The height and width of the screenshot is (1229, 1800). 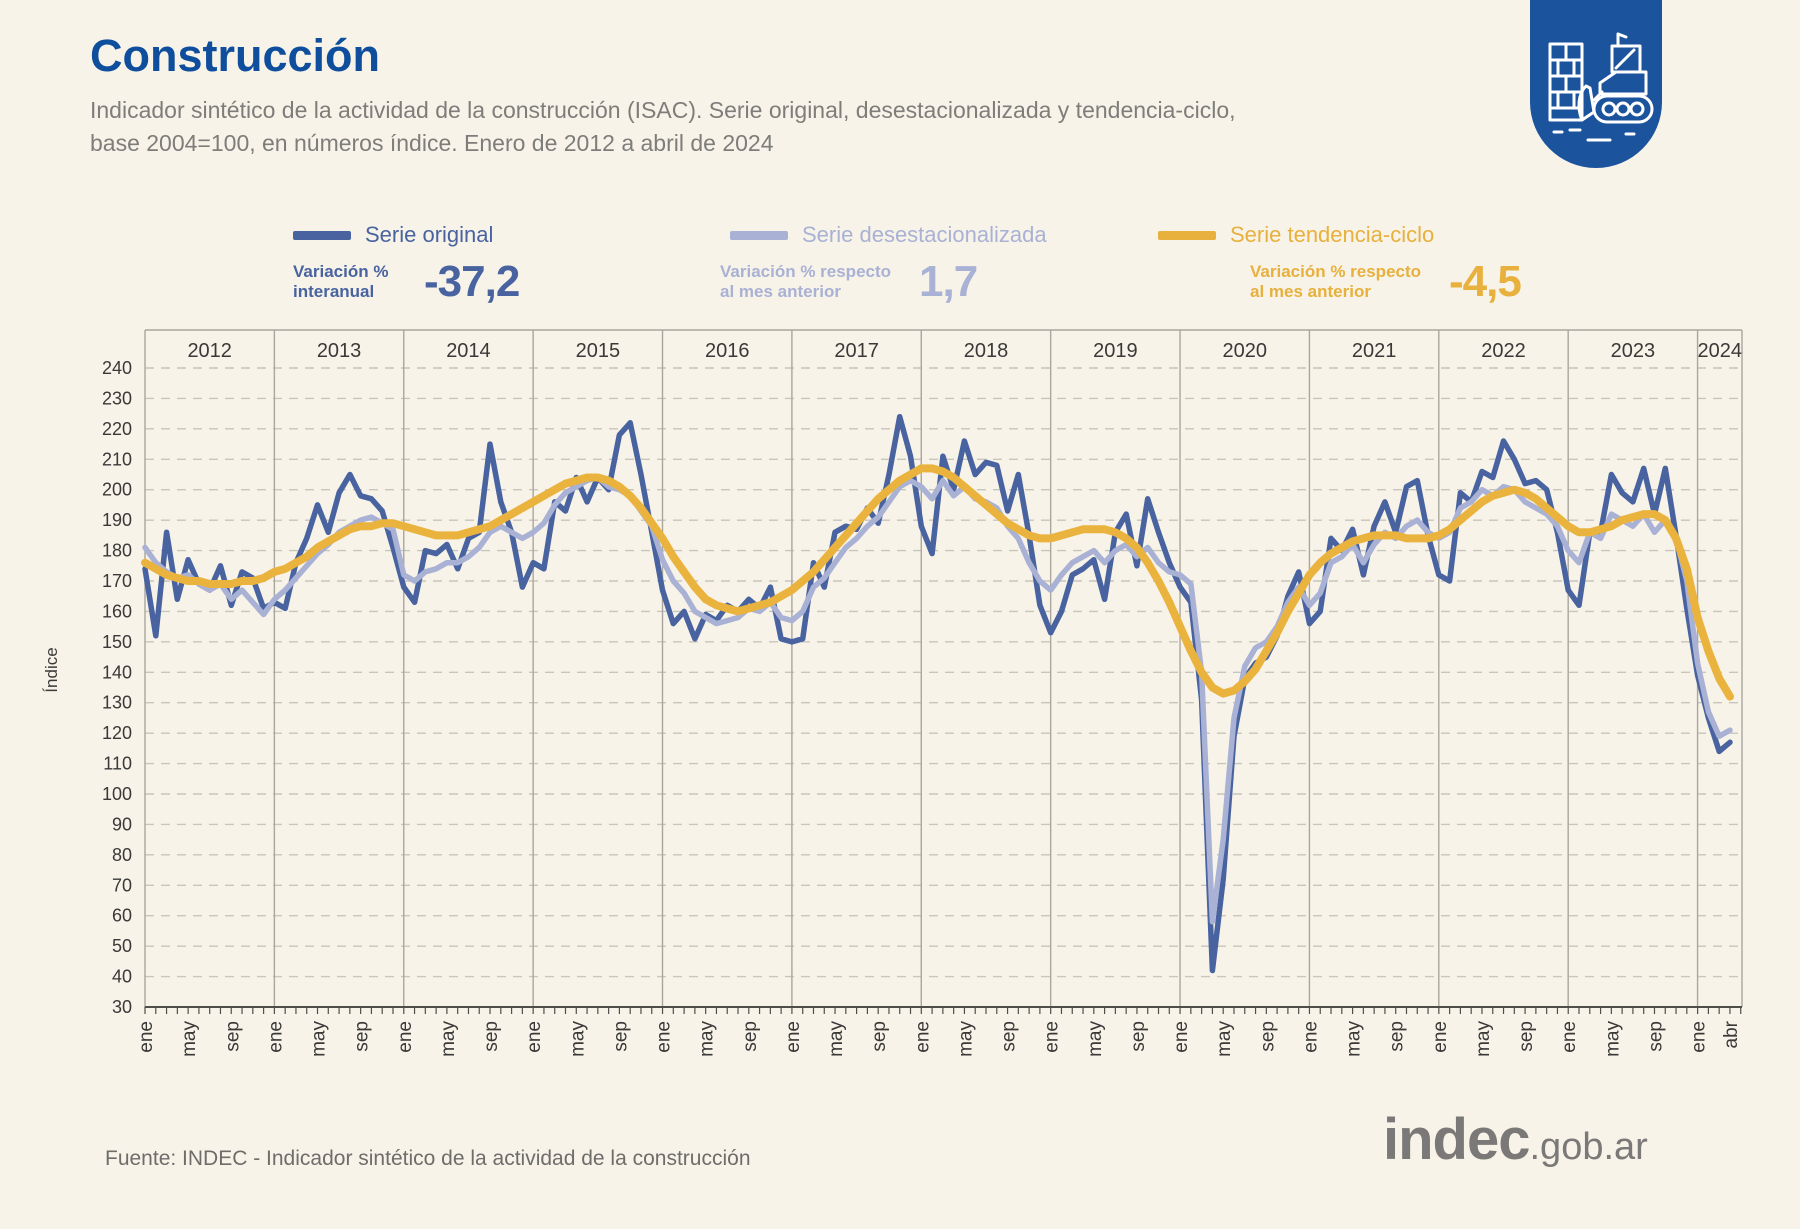 What do you see at coordinates (117, 581) in the screenshot?
I see `y-tick-label: 170` at bounding box center [117, 581].